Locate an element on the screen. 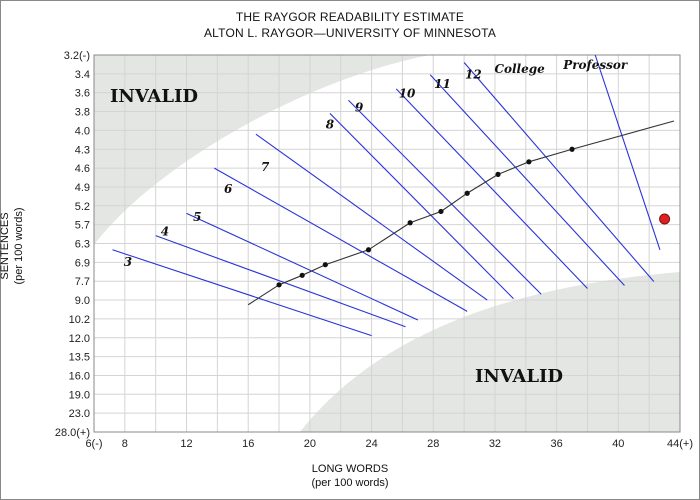 This screenshot has width=700, height=500. x-tick-label: 32 is located at coordinates (495, 444).